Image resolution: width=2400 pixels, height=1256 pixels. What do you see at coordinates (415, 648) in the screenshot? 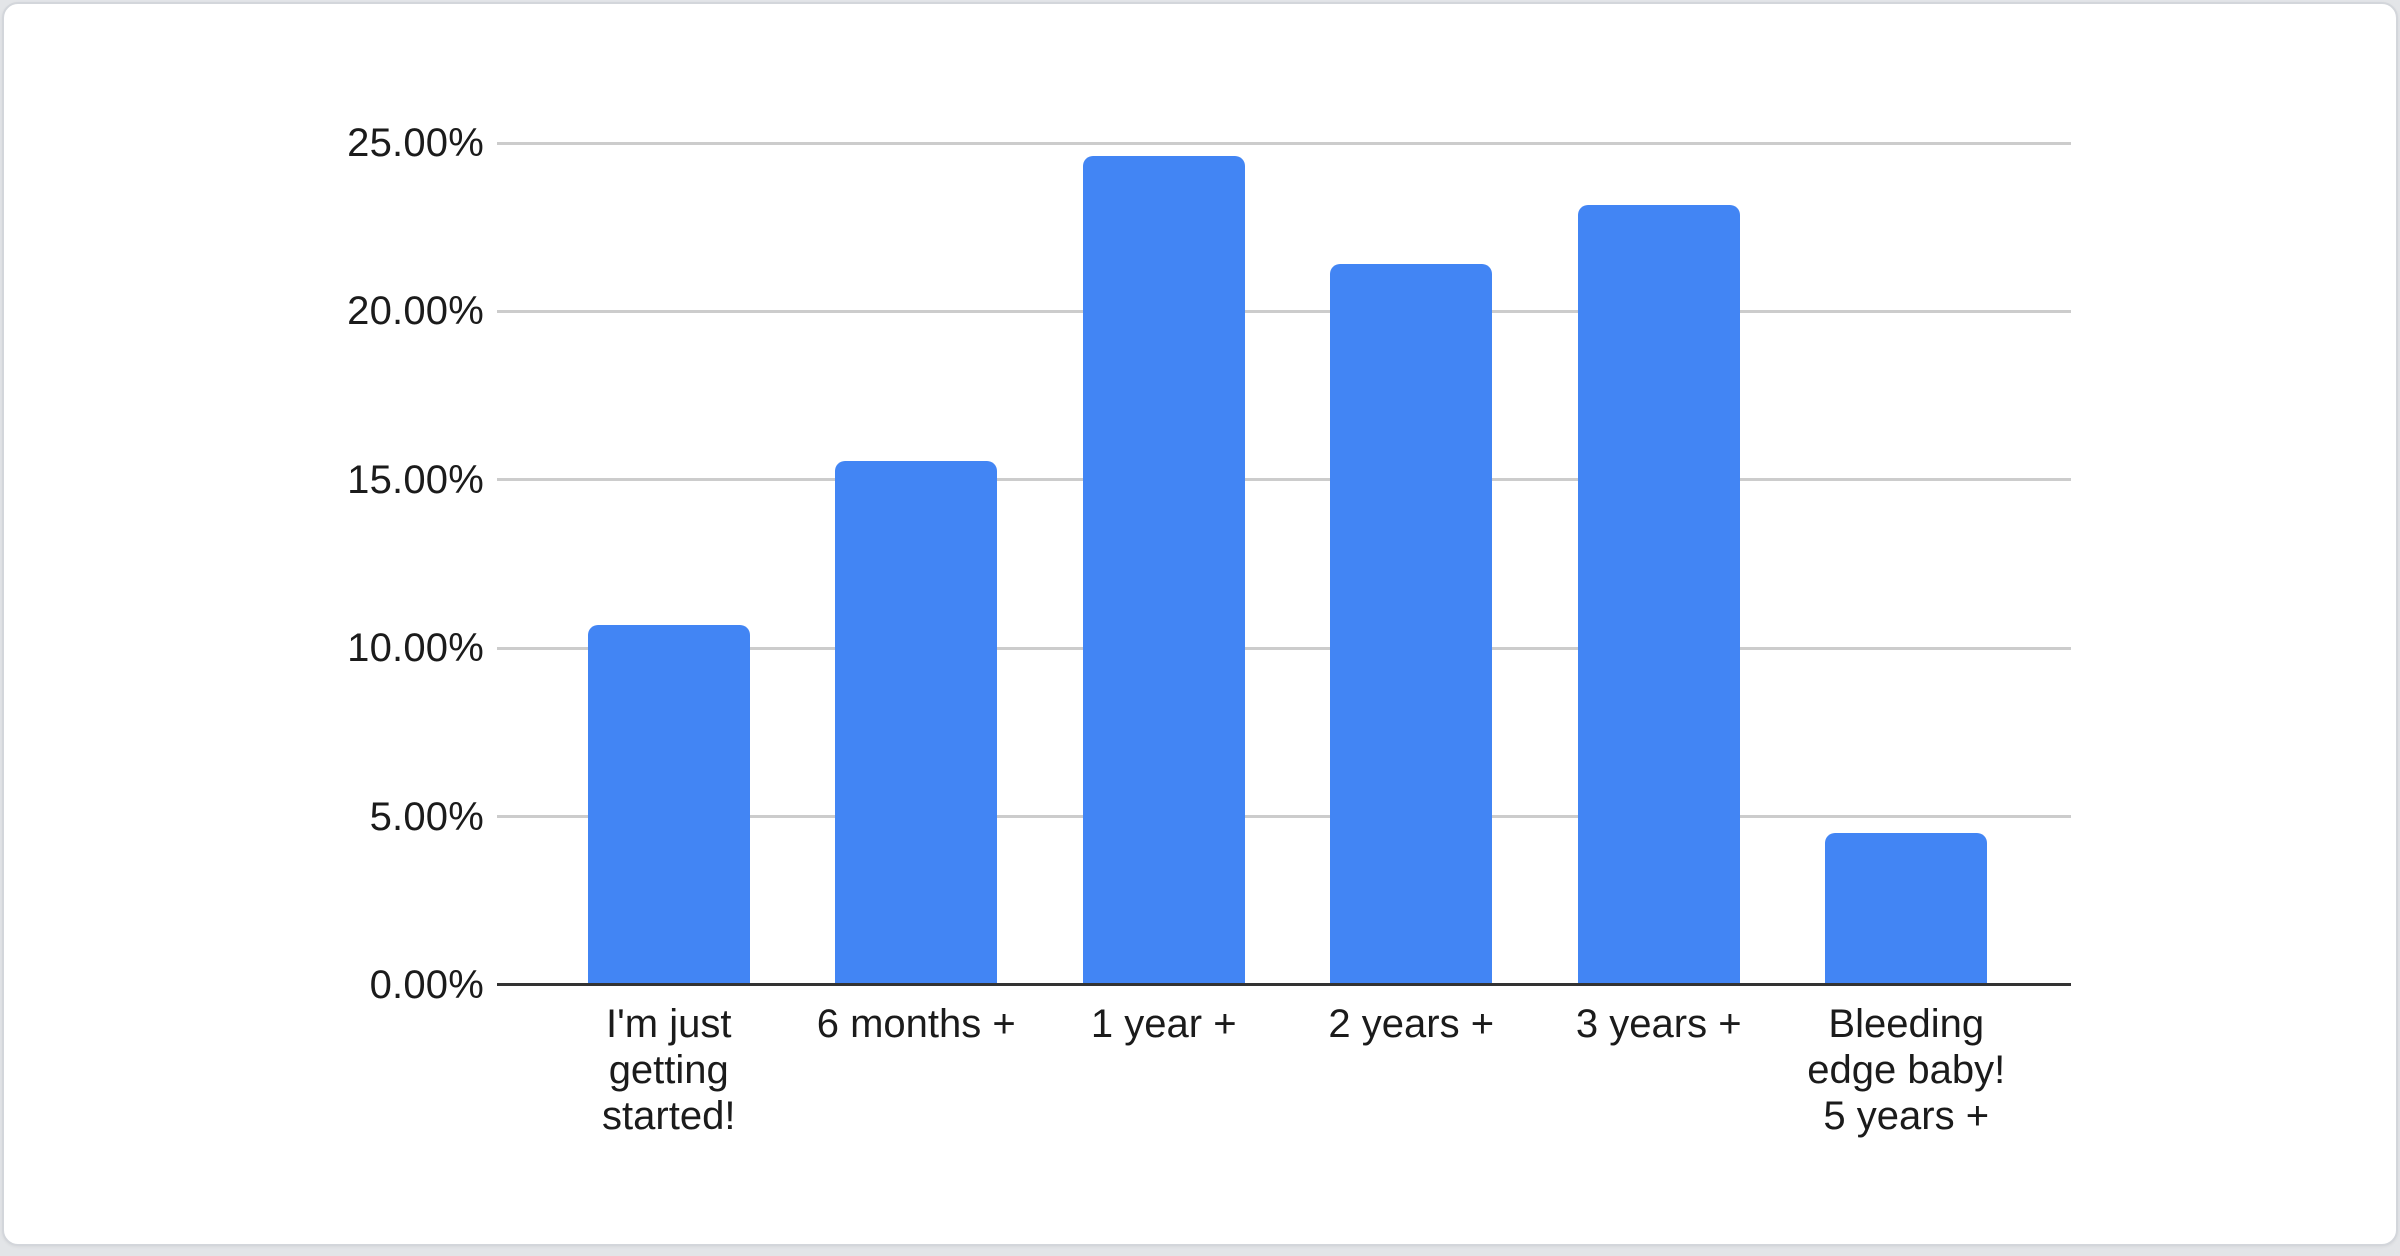
I see `y-axis-tick-label: 10.00%` at bounding box center [415, 648].